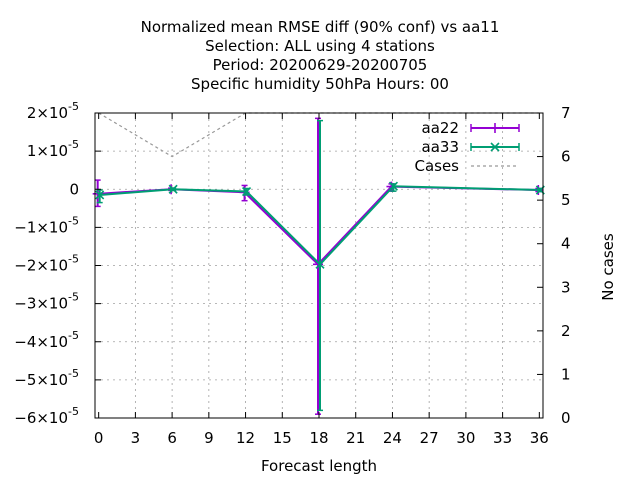 The width and height of the screenshot is (640, 480). What do you see at coordinates (41, 266) in the screenshot?
I see `y-tick-mantissa: −2×10` at bounding box center [41, 266].